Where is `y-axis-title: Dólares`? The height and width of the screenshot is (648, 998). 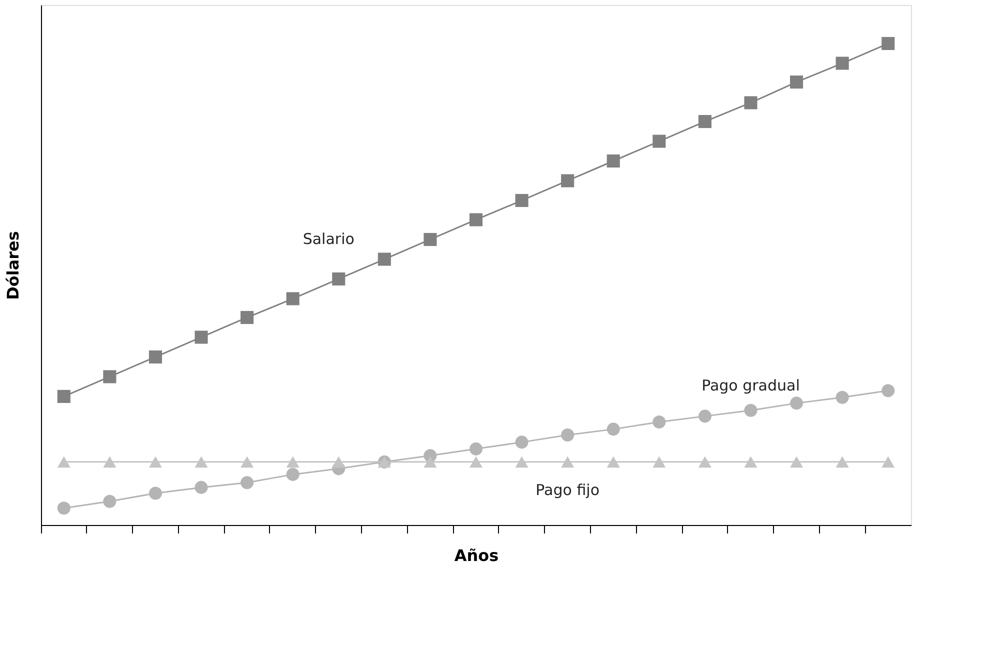 y-axis-title: Dólares is located at coordinates (13, 265).